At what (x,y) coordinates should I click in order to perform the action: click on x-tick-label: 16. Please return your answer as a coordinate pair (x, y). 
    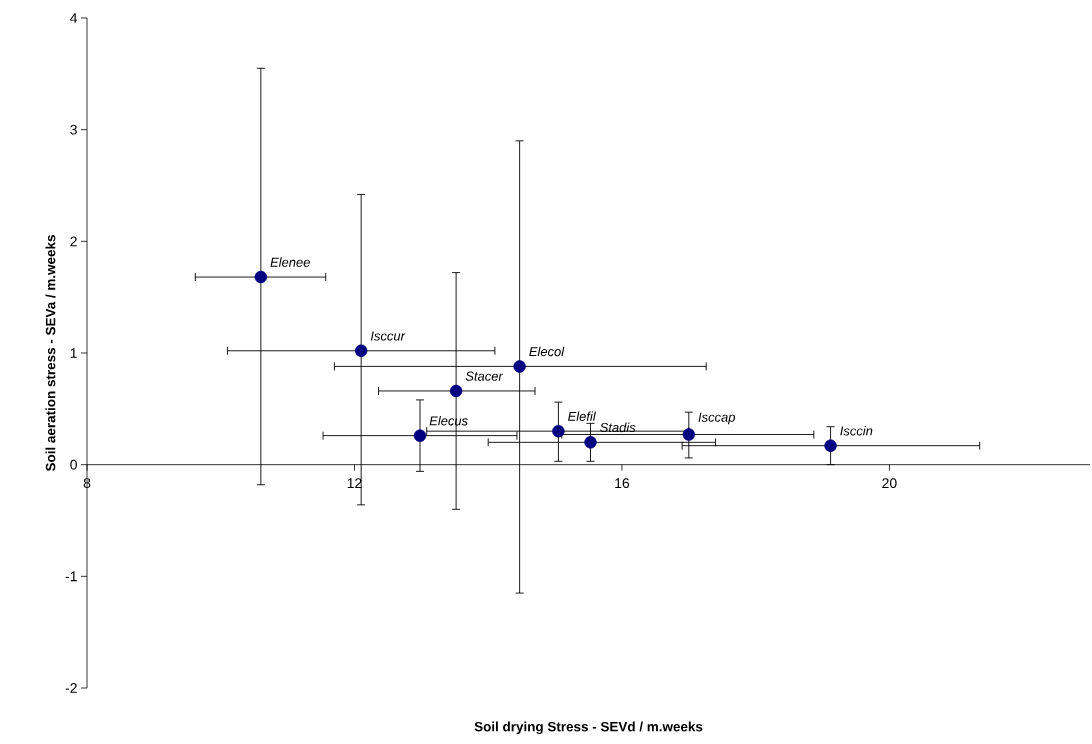
    Looking at the image, I should click on (622, 483).